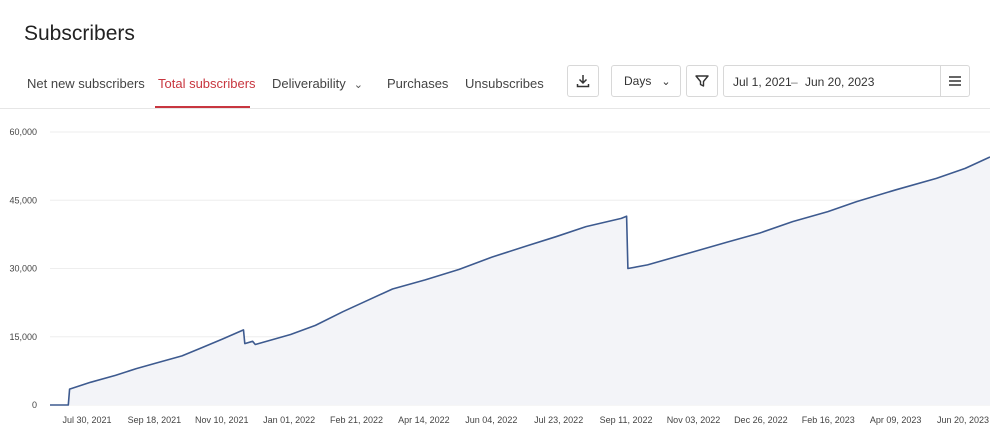 This screenshot has width=990, height=434. What do you see at coordinates (828, 420) in the screenshot?
I see `x-tick-label: Feb 16, 2023` at bounding box center [828, 420].